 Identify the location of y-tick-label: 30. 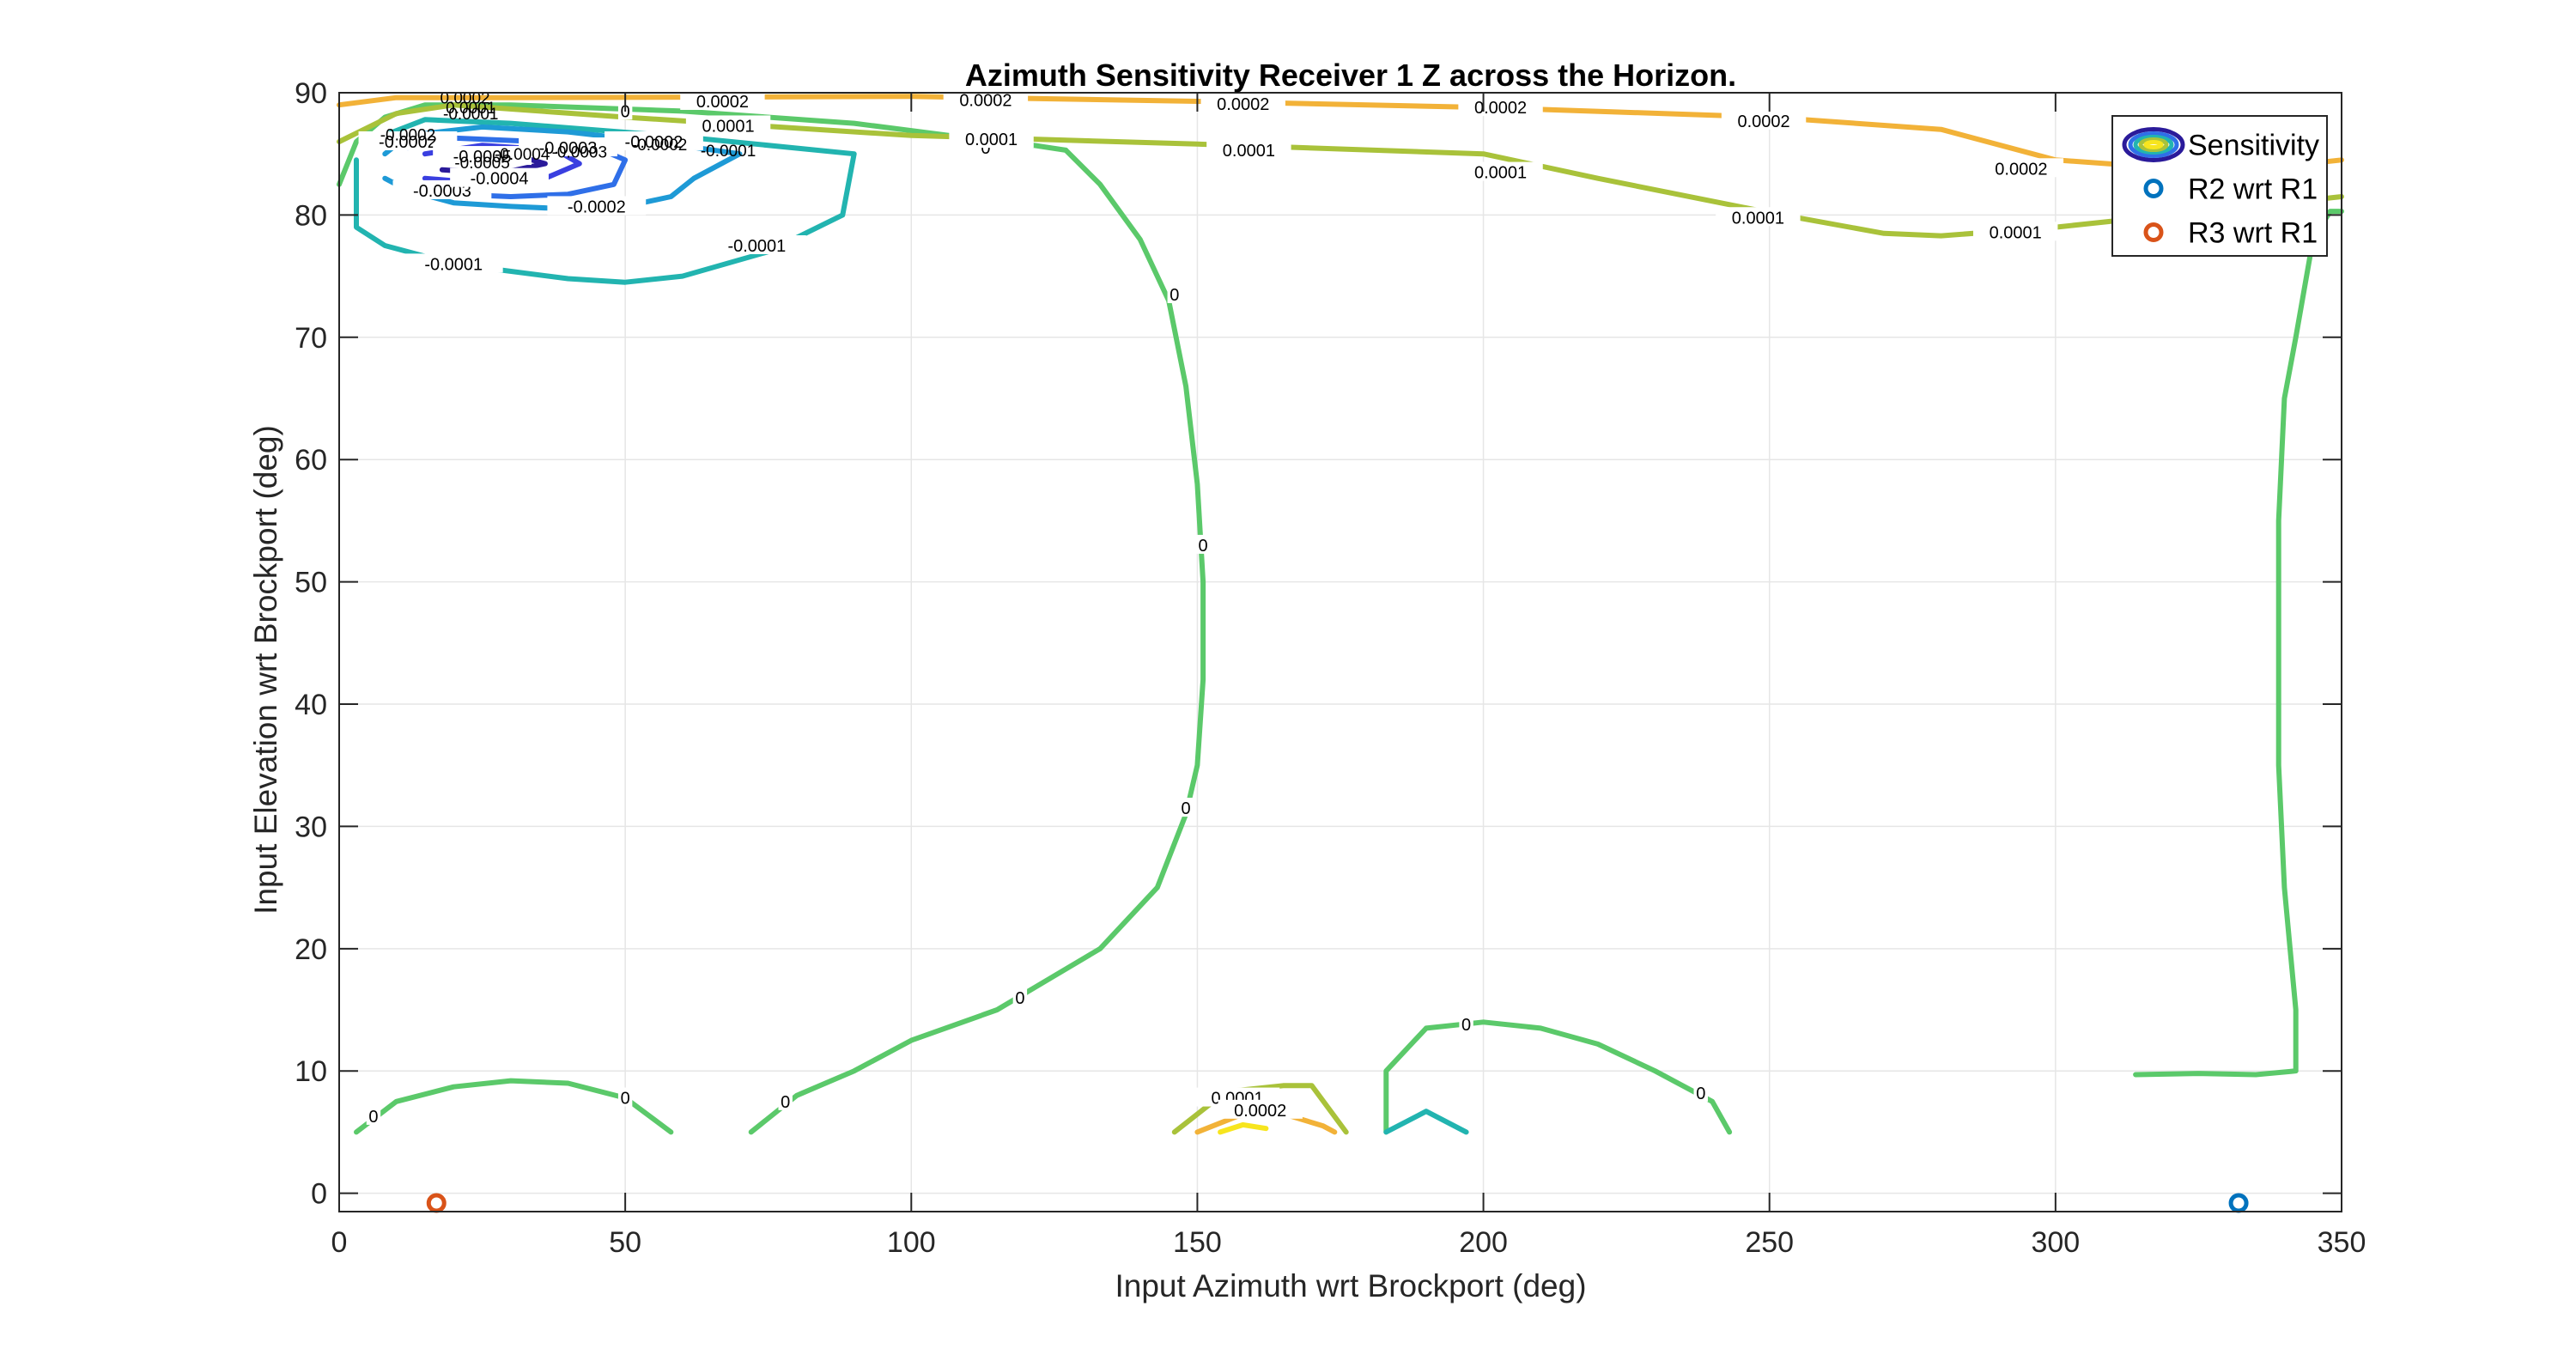
(311, 827).